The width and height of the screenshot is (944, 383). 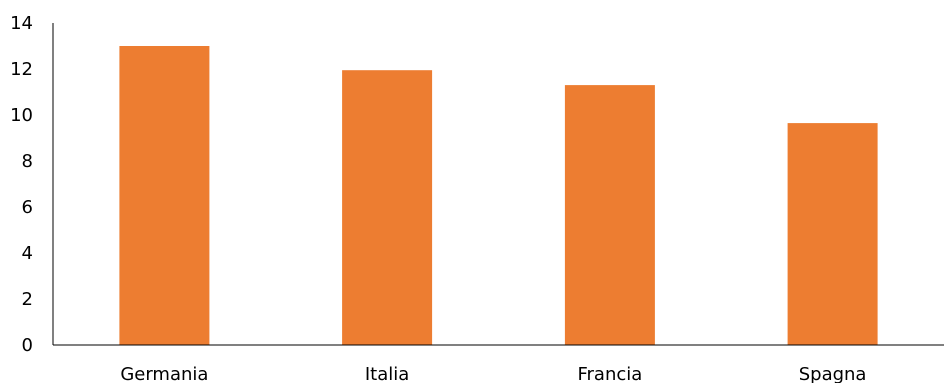 I want to click on y-tick-label: 12, so click(x=21, y=69).